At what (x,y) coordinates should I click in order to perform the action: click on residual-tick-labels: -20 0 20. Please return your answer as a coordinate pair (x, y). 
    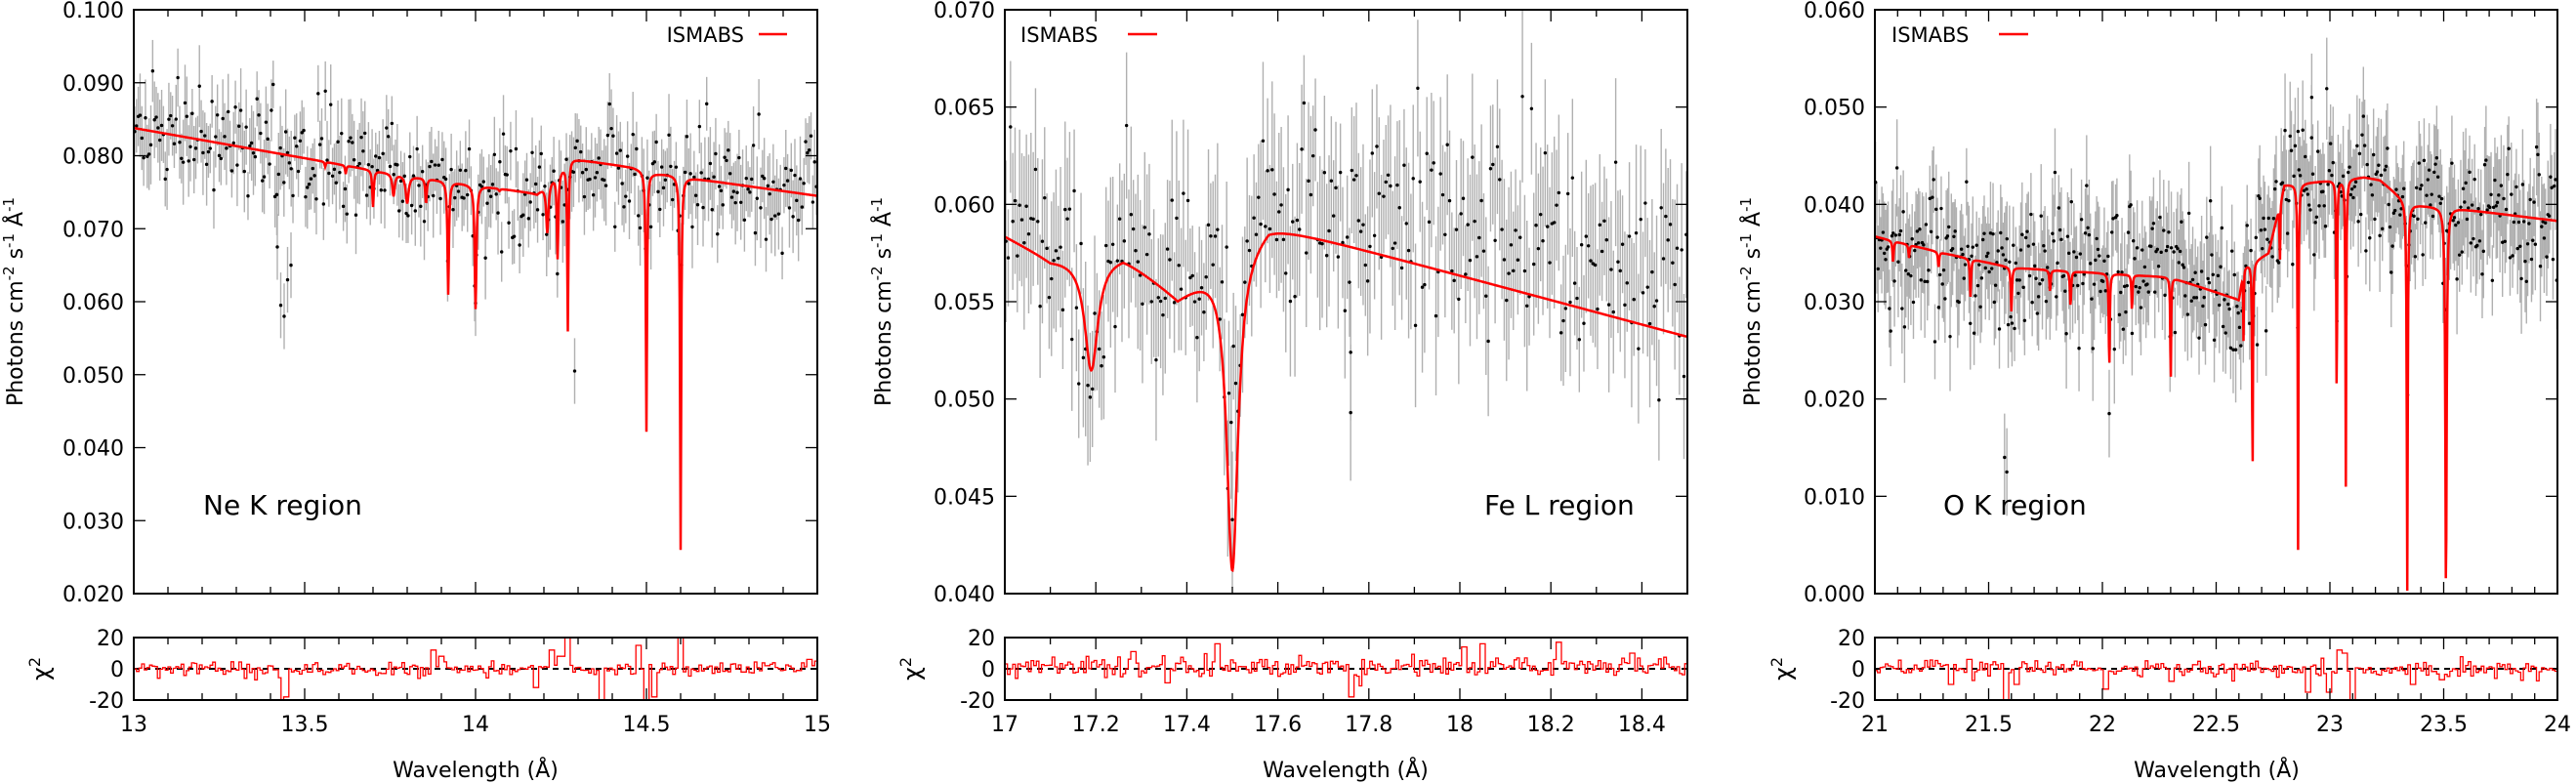
    Looking at the image, I should click on (977, 670).